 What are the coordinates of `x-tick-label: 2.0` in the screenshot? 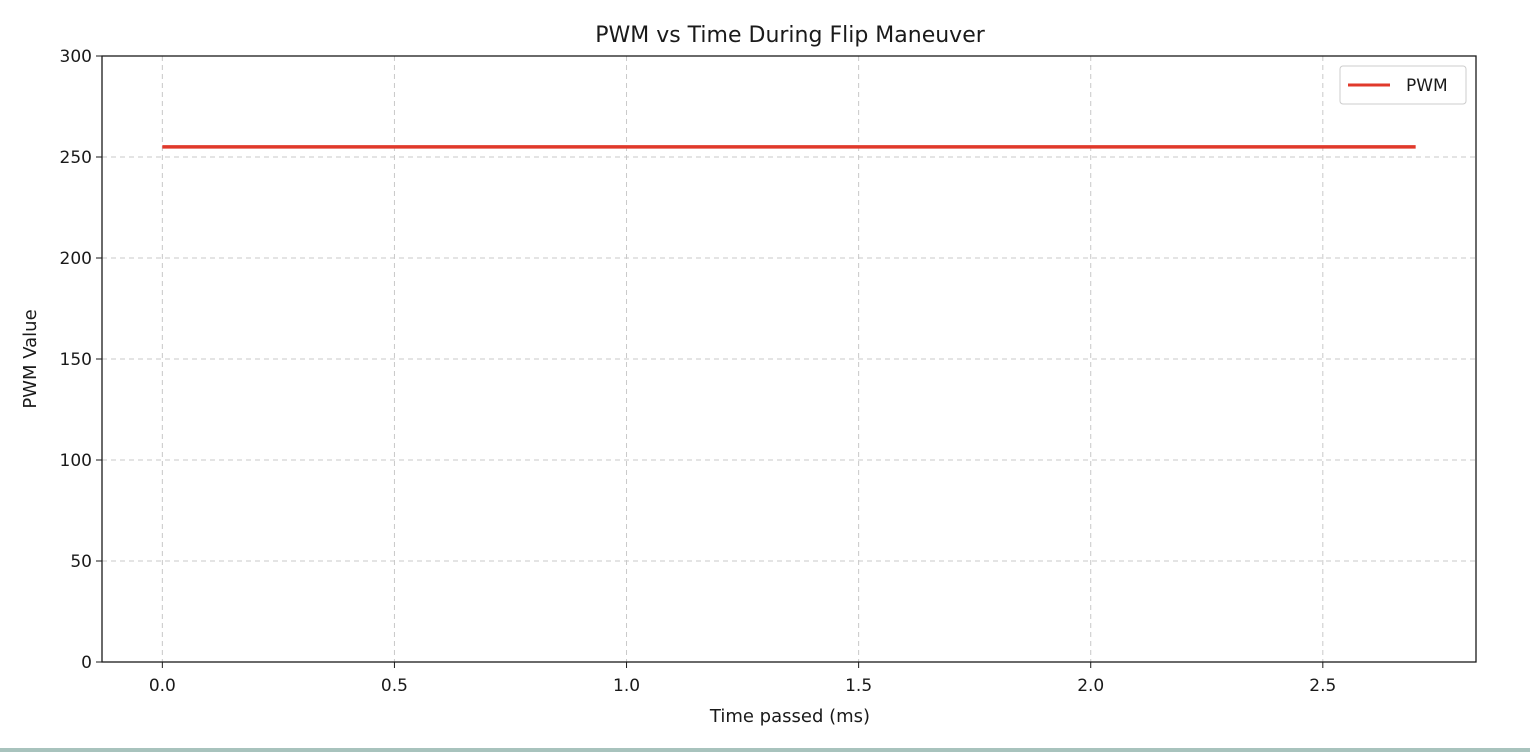 It's located at (1090, 686).